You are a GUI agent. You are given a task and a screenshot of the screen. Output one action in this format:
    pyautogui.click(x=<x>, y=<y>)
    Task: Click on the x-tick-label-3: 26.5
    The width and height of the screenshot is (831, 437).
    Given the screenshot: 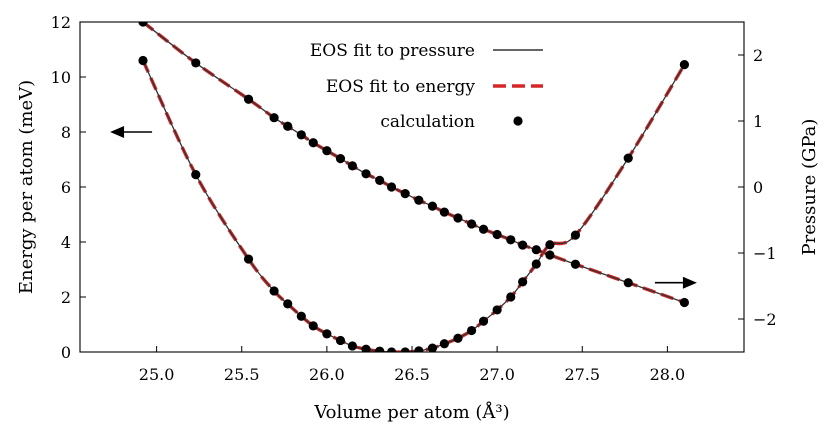 What is the action you would take?
    pyautogui.click(x=412, y=374)
    